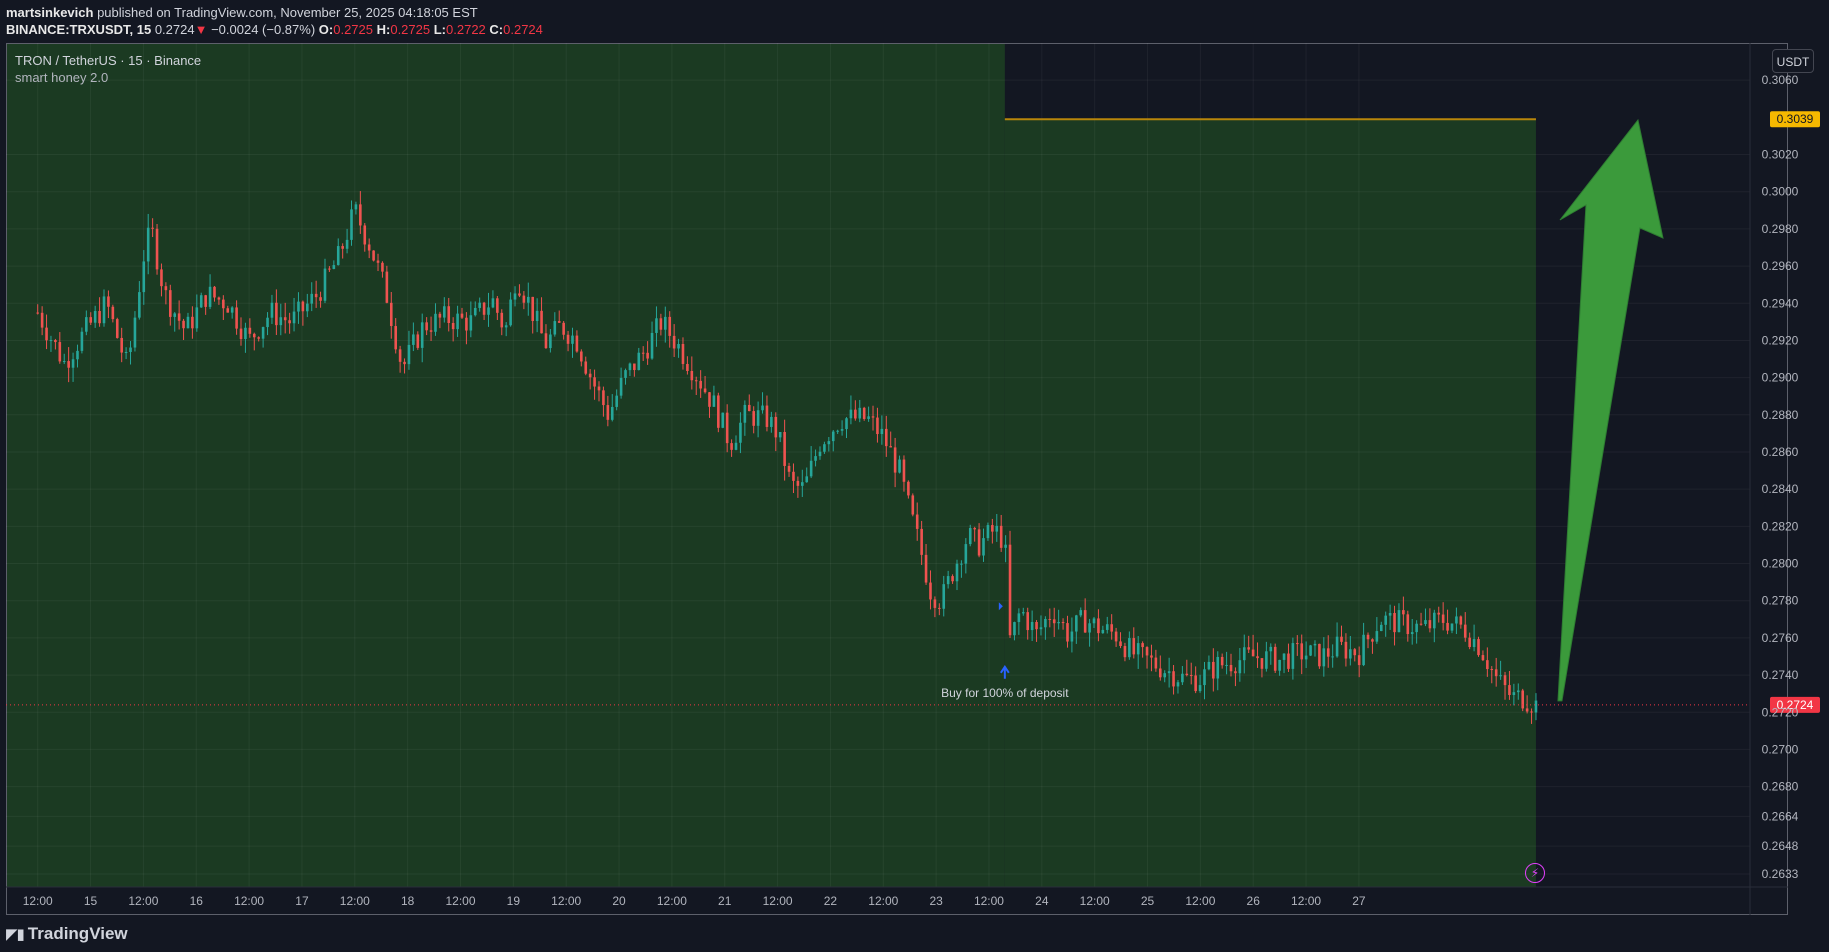  Describe the element at coordinates (1780, 675) in the screenshot. I see `y-tick-label: 0.2740` at that location.